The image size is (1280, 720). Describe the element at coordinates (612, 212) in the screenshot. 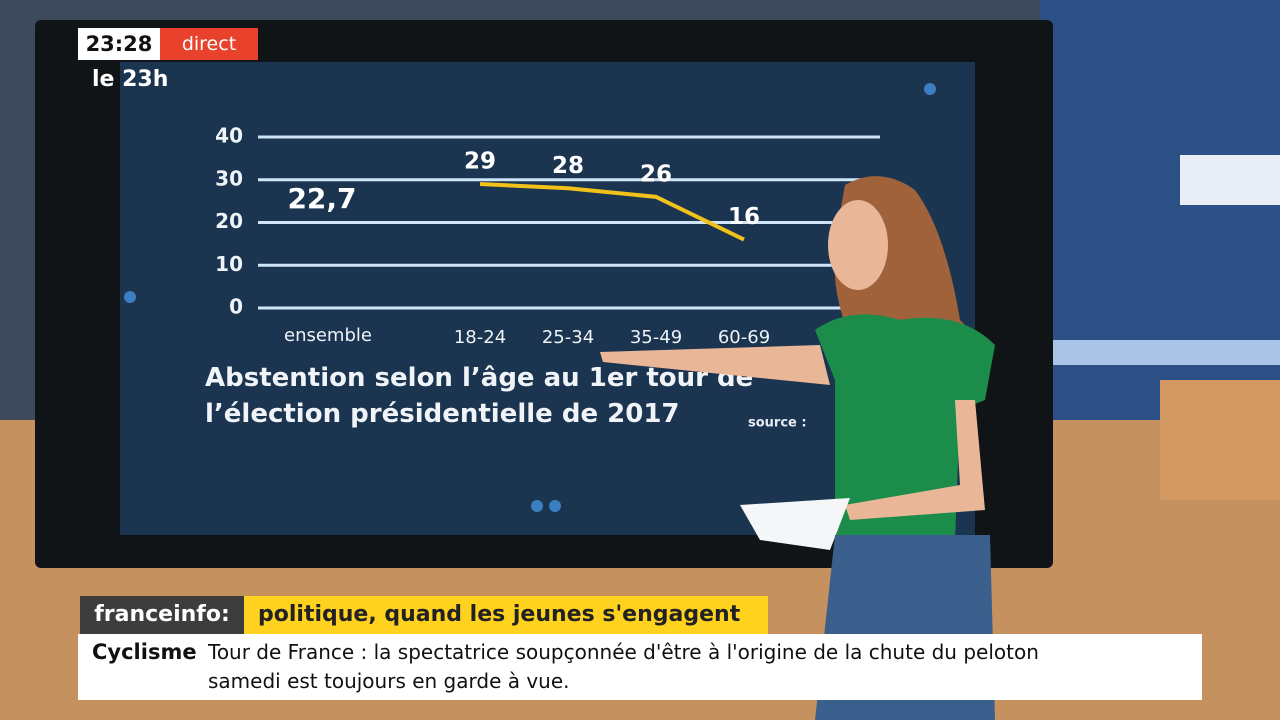

I see `data-line` at that location.